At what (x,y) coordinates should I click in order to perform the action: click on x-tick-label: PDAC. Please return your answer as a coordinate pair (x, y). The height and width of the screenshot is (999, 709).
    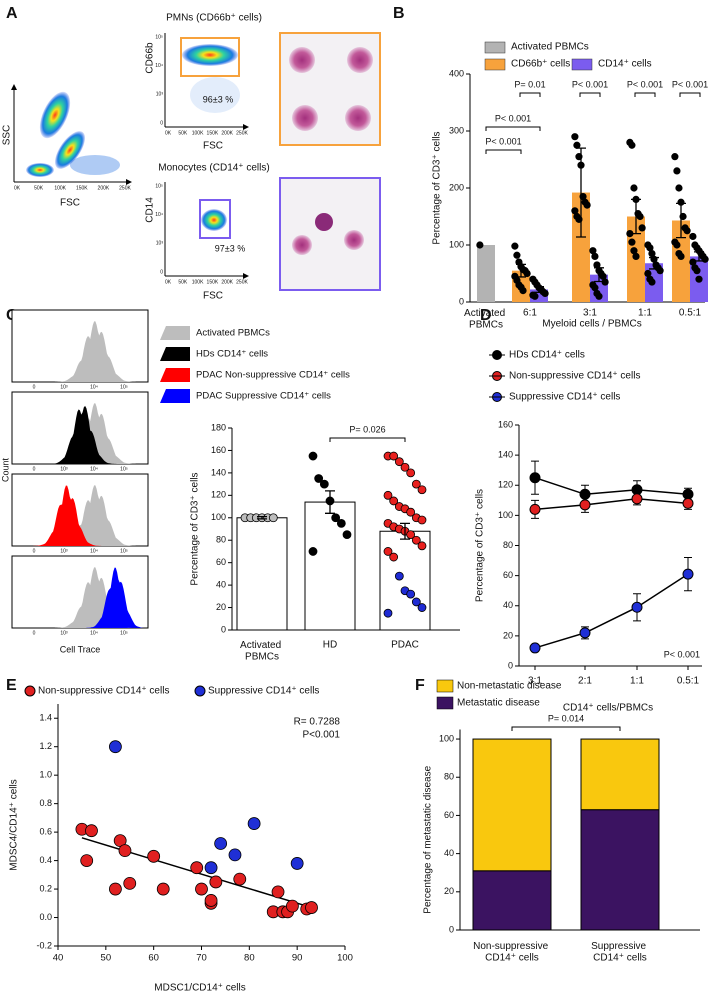
    Looking at the image, I should click on (405, 645).